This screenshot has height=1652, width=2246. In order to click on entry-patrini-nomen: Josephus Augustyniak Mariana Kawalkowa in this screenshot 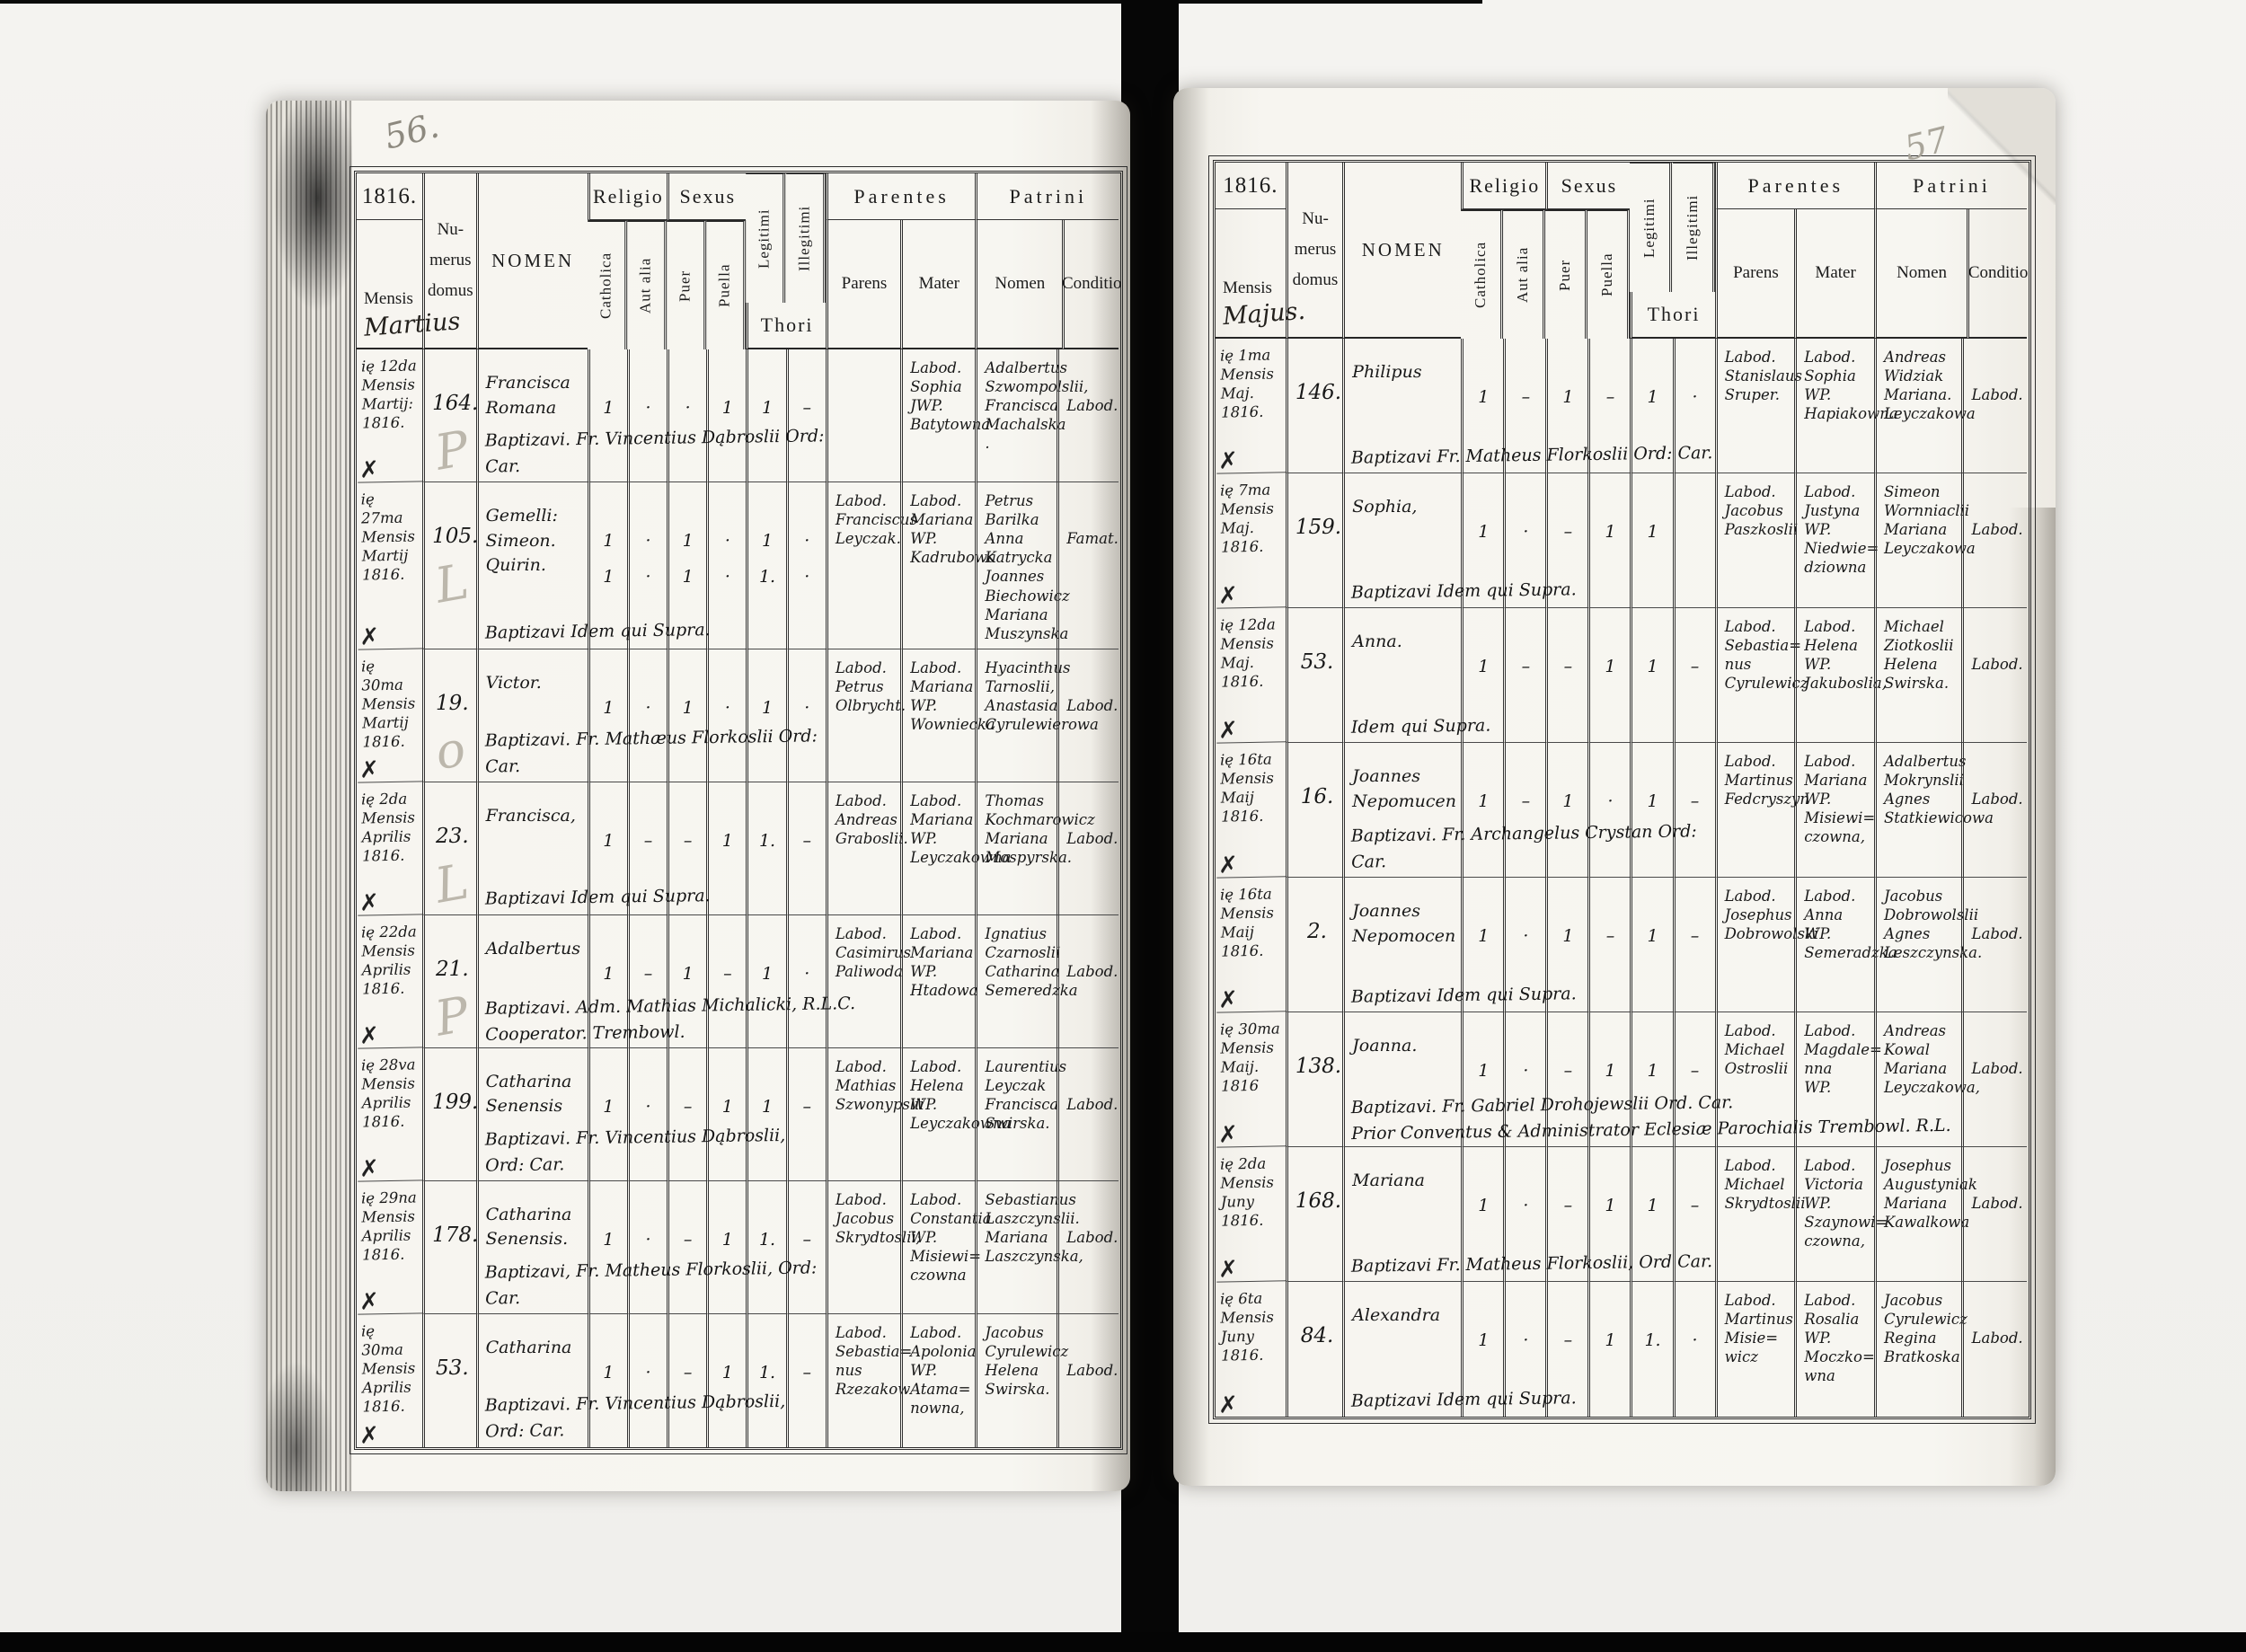, I will do `click(1925, 1214)`.